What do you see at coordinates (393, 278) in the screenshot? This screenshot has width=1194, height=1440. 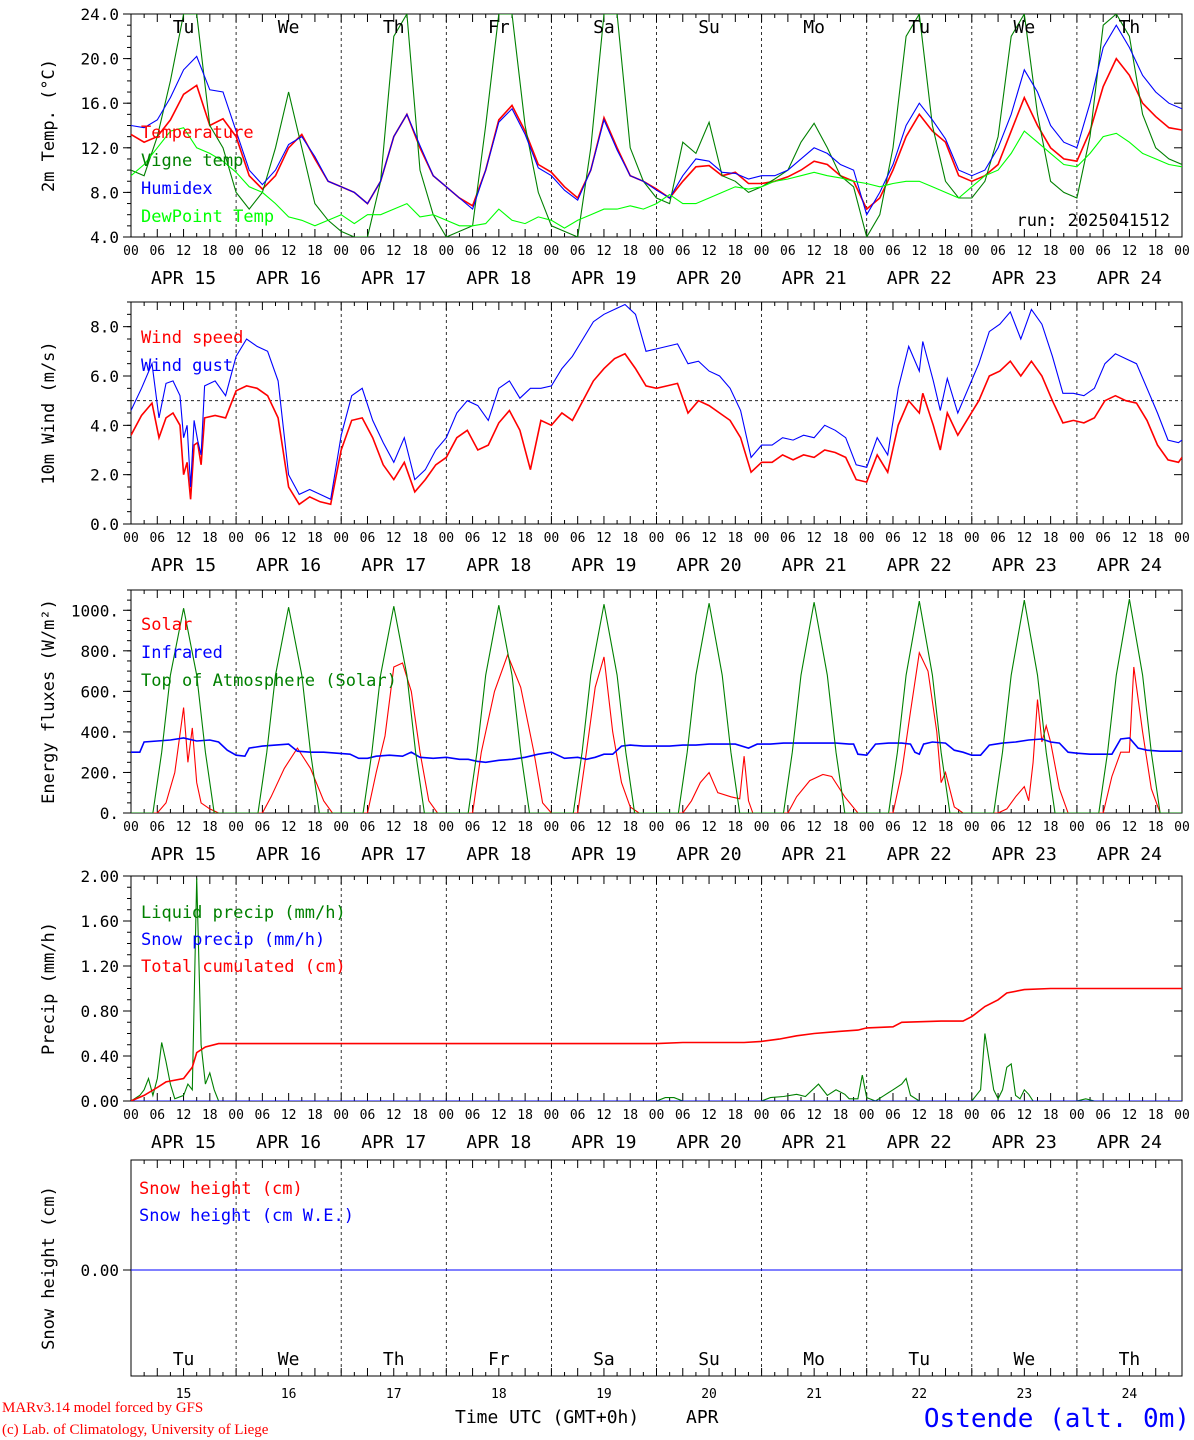 I see `panel-1-date-label: APR 17` at bounding box center [393, 278].